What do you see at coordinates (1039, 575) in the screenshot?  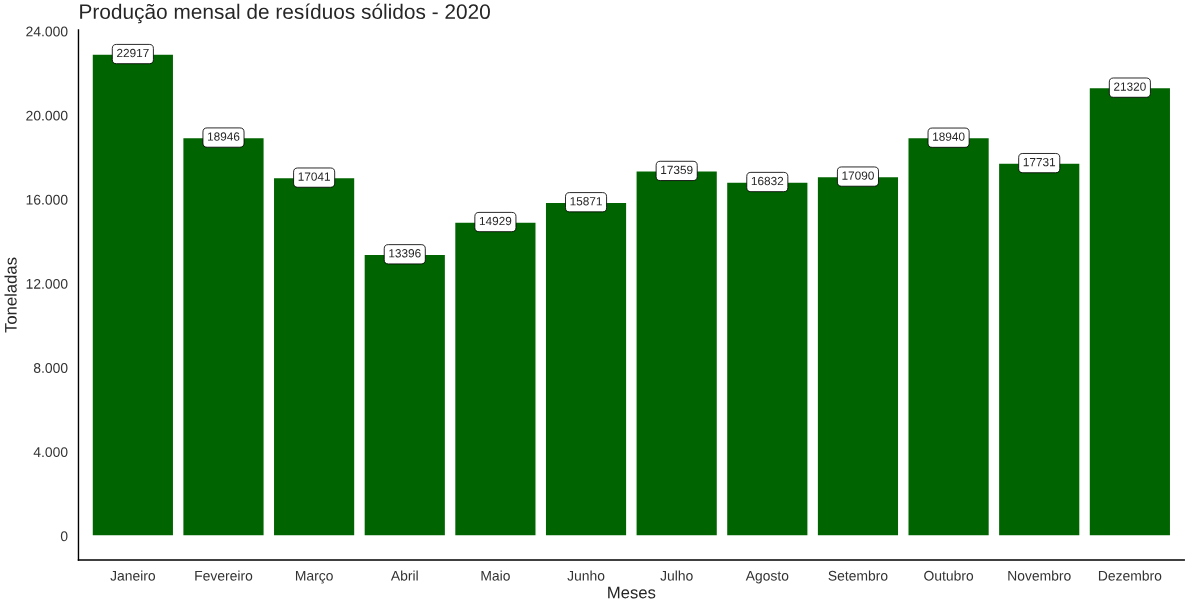 I see `x-tick-label: Novembro` at bounding box center [1039, 575].